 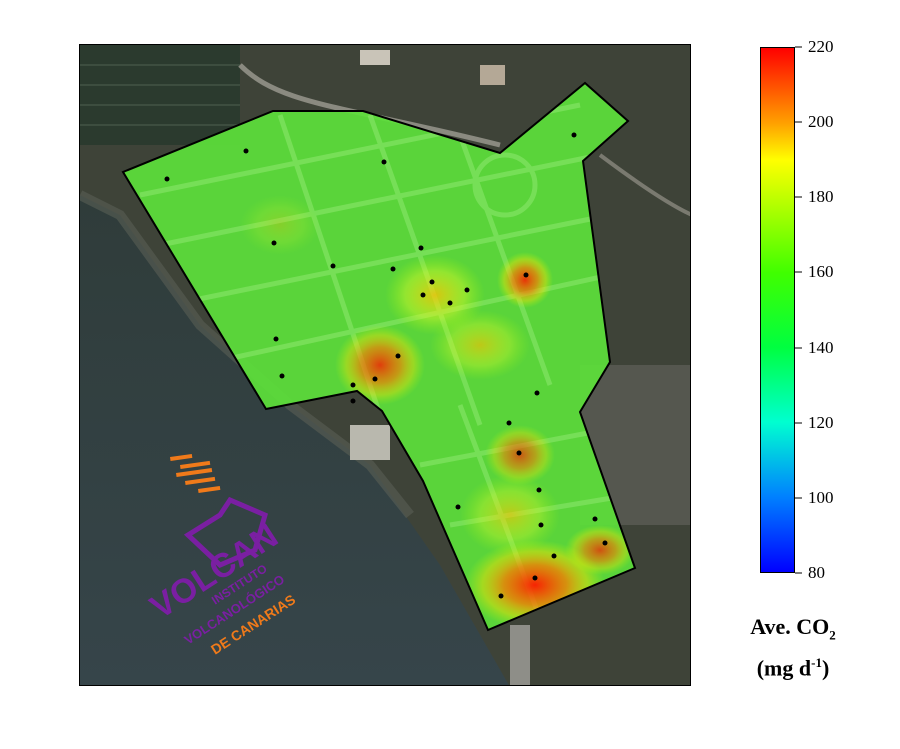 What do you see at coordinates (195, 473) in the screenshot?
I see `logo-emblem-stripes` at bounding box center [195, 473].